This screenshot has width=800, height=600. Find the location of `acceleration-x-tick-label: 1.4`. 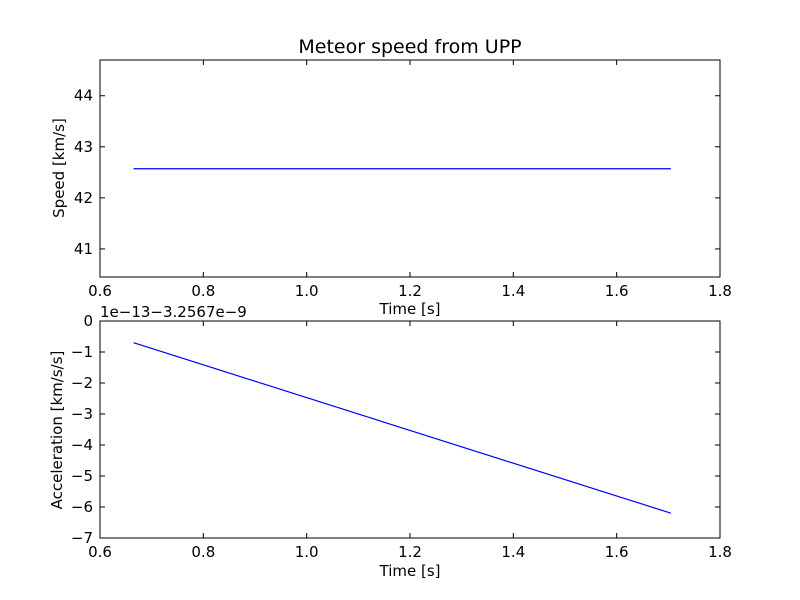

acceleration-x-tick-label: 1.4 is located at coordinates (513, 552).